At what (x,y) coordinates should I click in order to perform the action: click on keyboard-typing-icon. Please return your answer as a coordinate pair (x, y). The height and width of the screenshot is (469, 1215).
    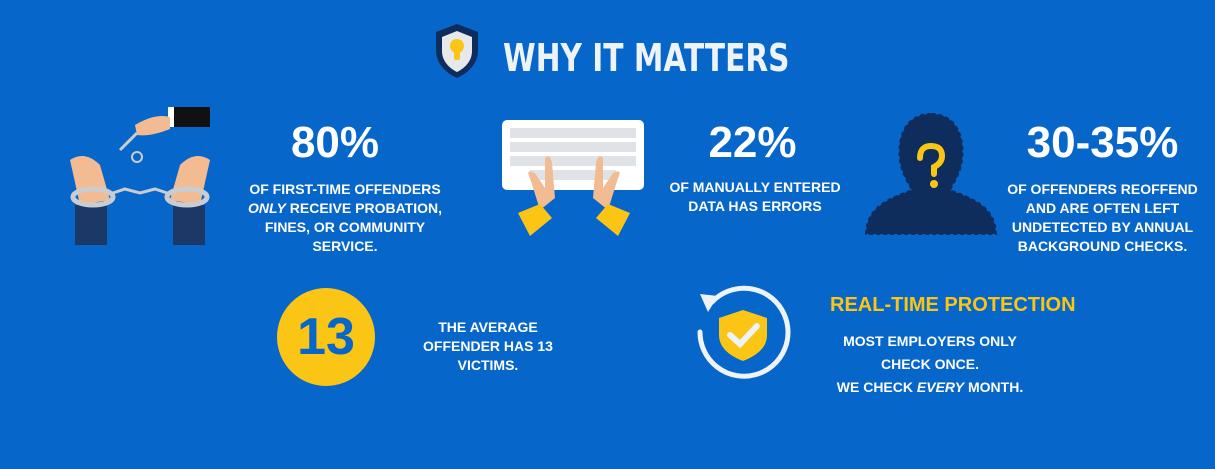
    Looking at the image, I should click on (573, 178).